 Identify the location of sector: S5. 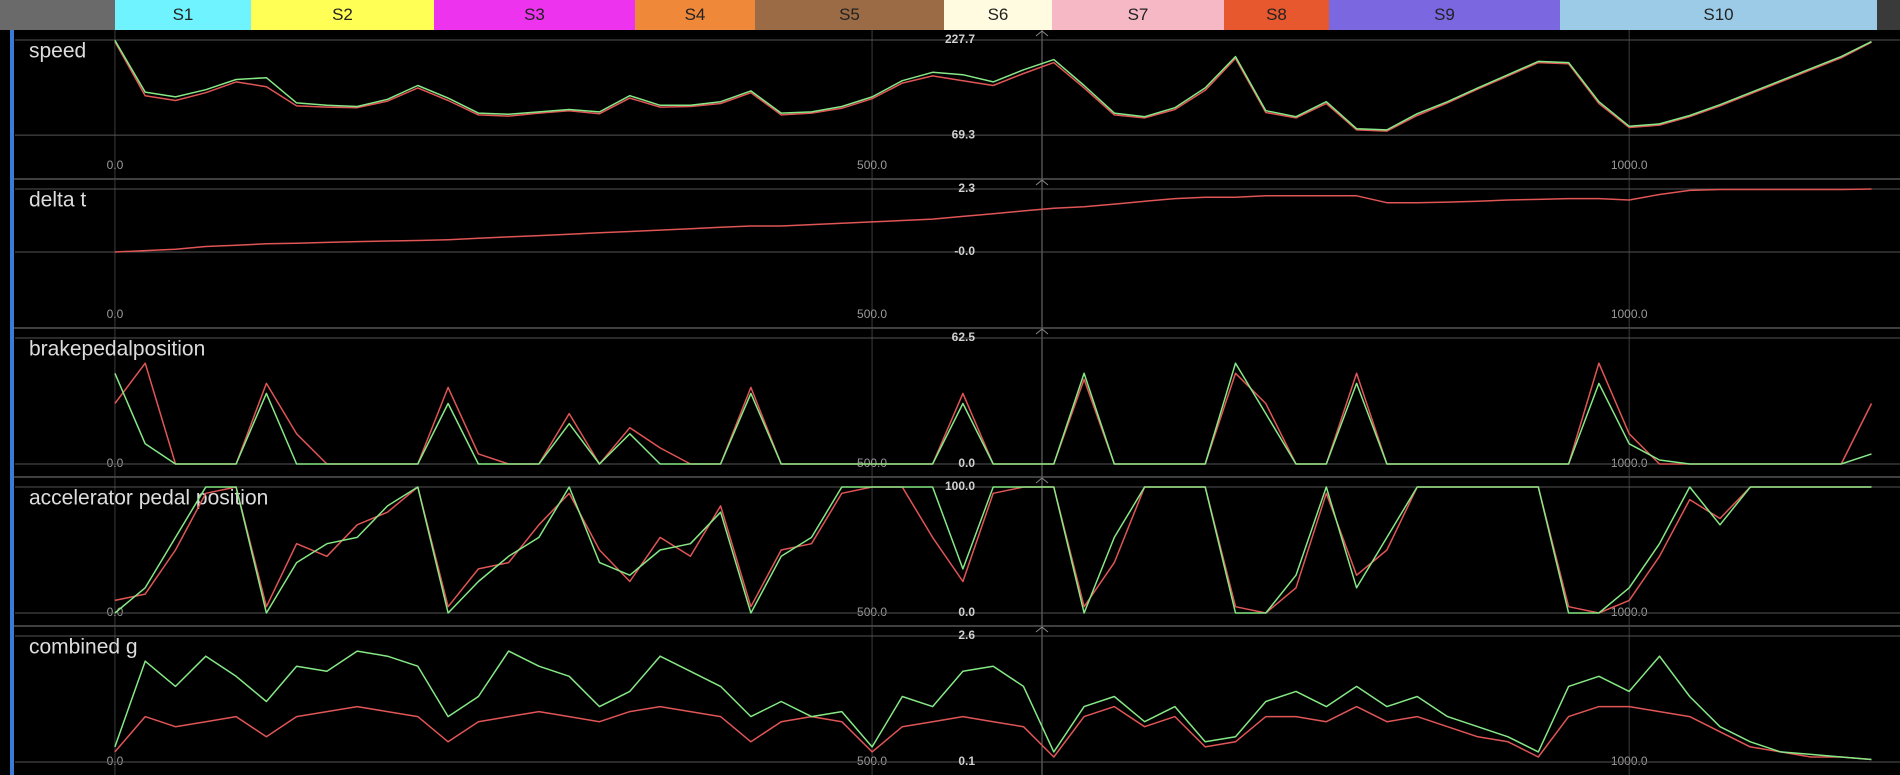
(849, 15).